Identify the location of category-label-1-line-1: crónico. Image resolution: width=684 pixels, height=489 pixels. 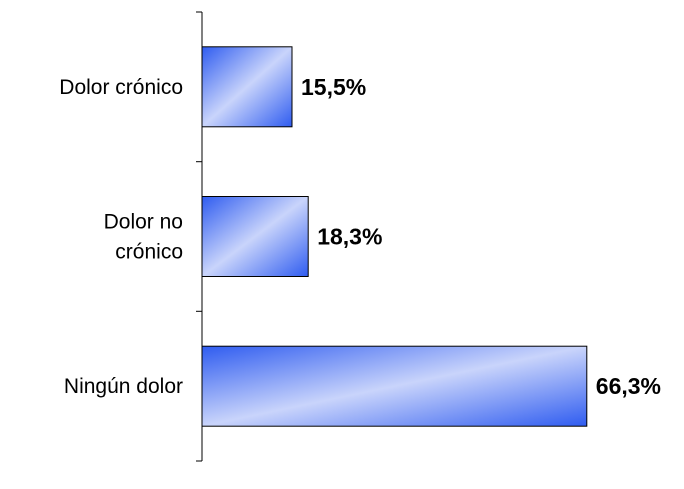
(149, 252).